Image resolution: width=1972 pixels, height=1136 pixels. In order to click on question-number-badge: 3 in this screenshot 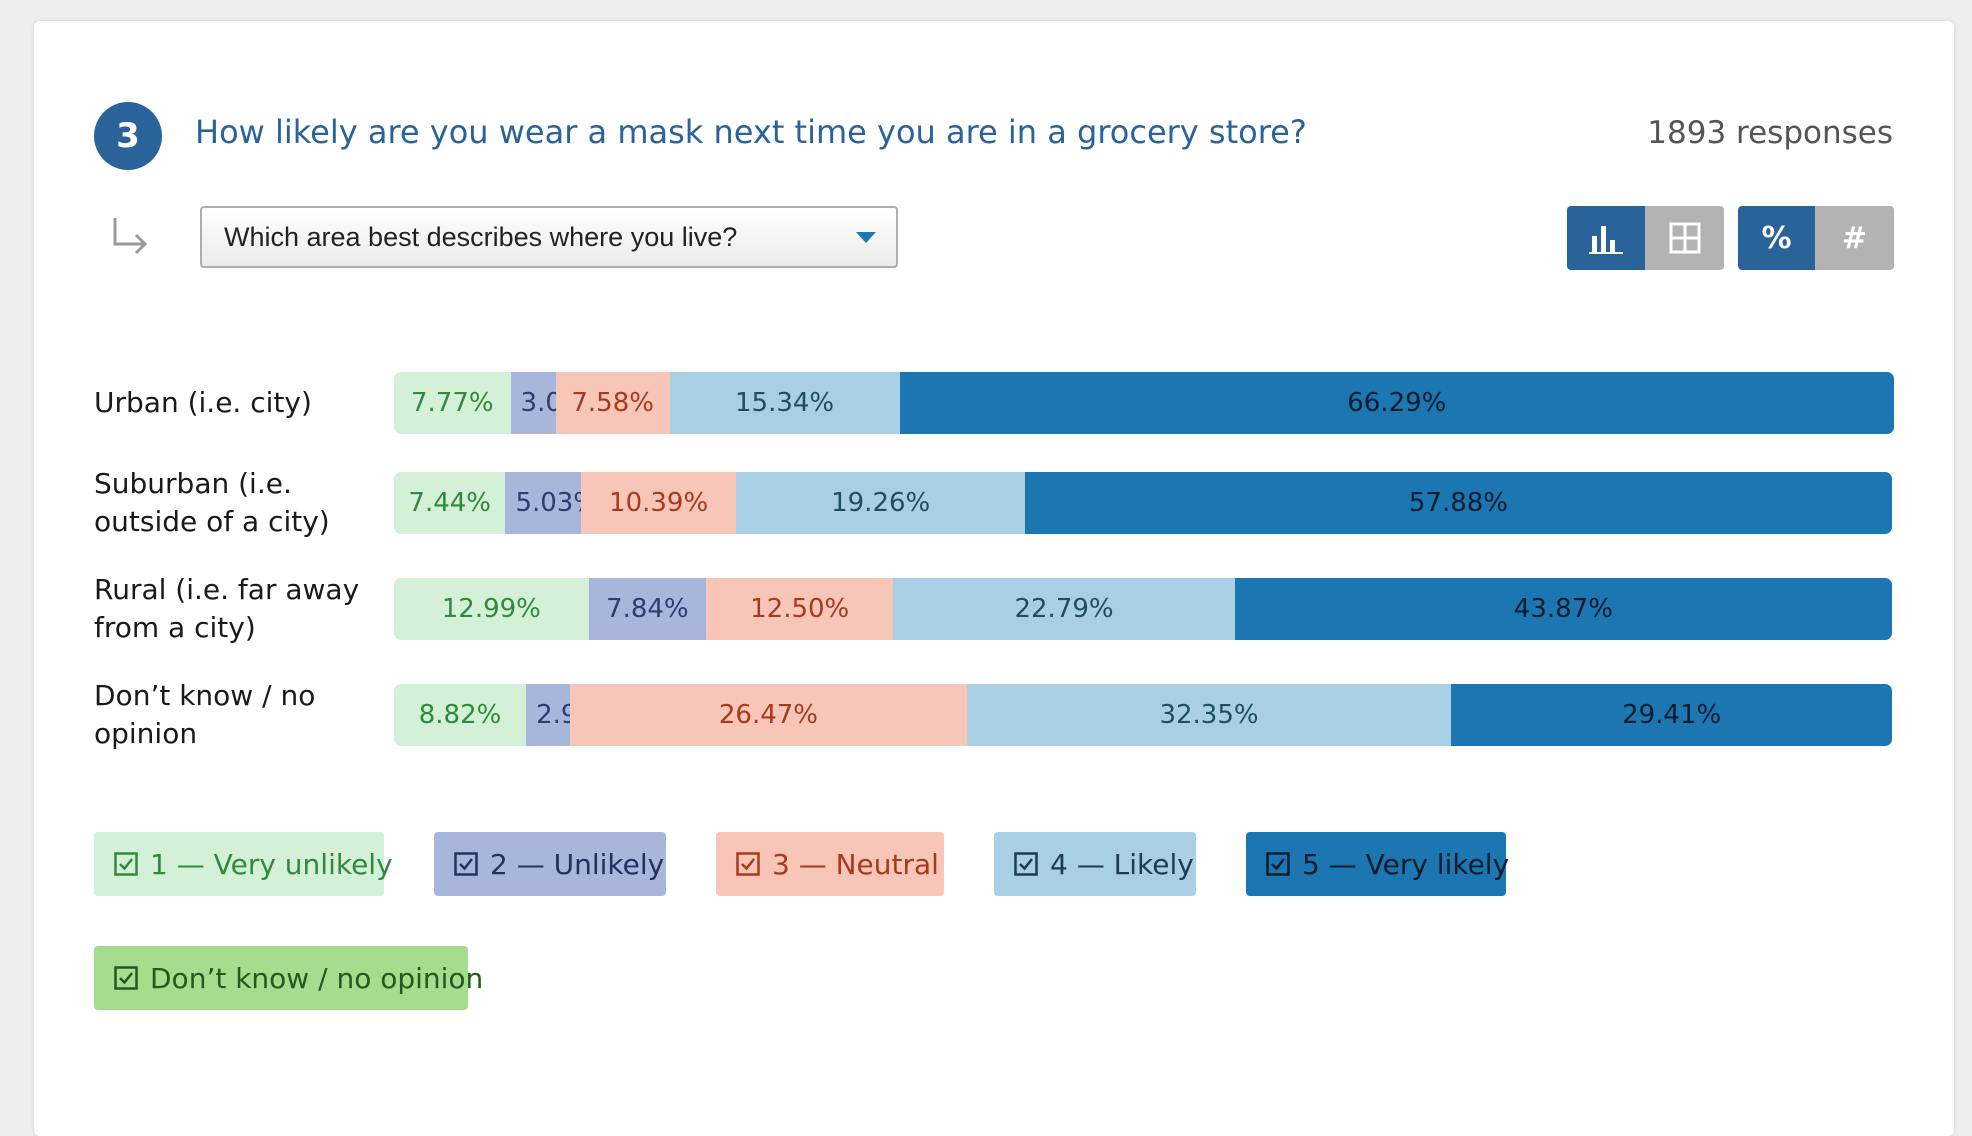, I will do `click(128, 136)`.